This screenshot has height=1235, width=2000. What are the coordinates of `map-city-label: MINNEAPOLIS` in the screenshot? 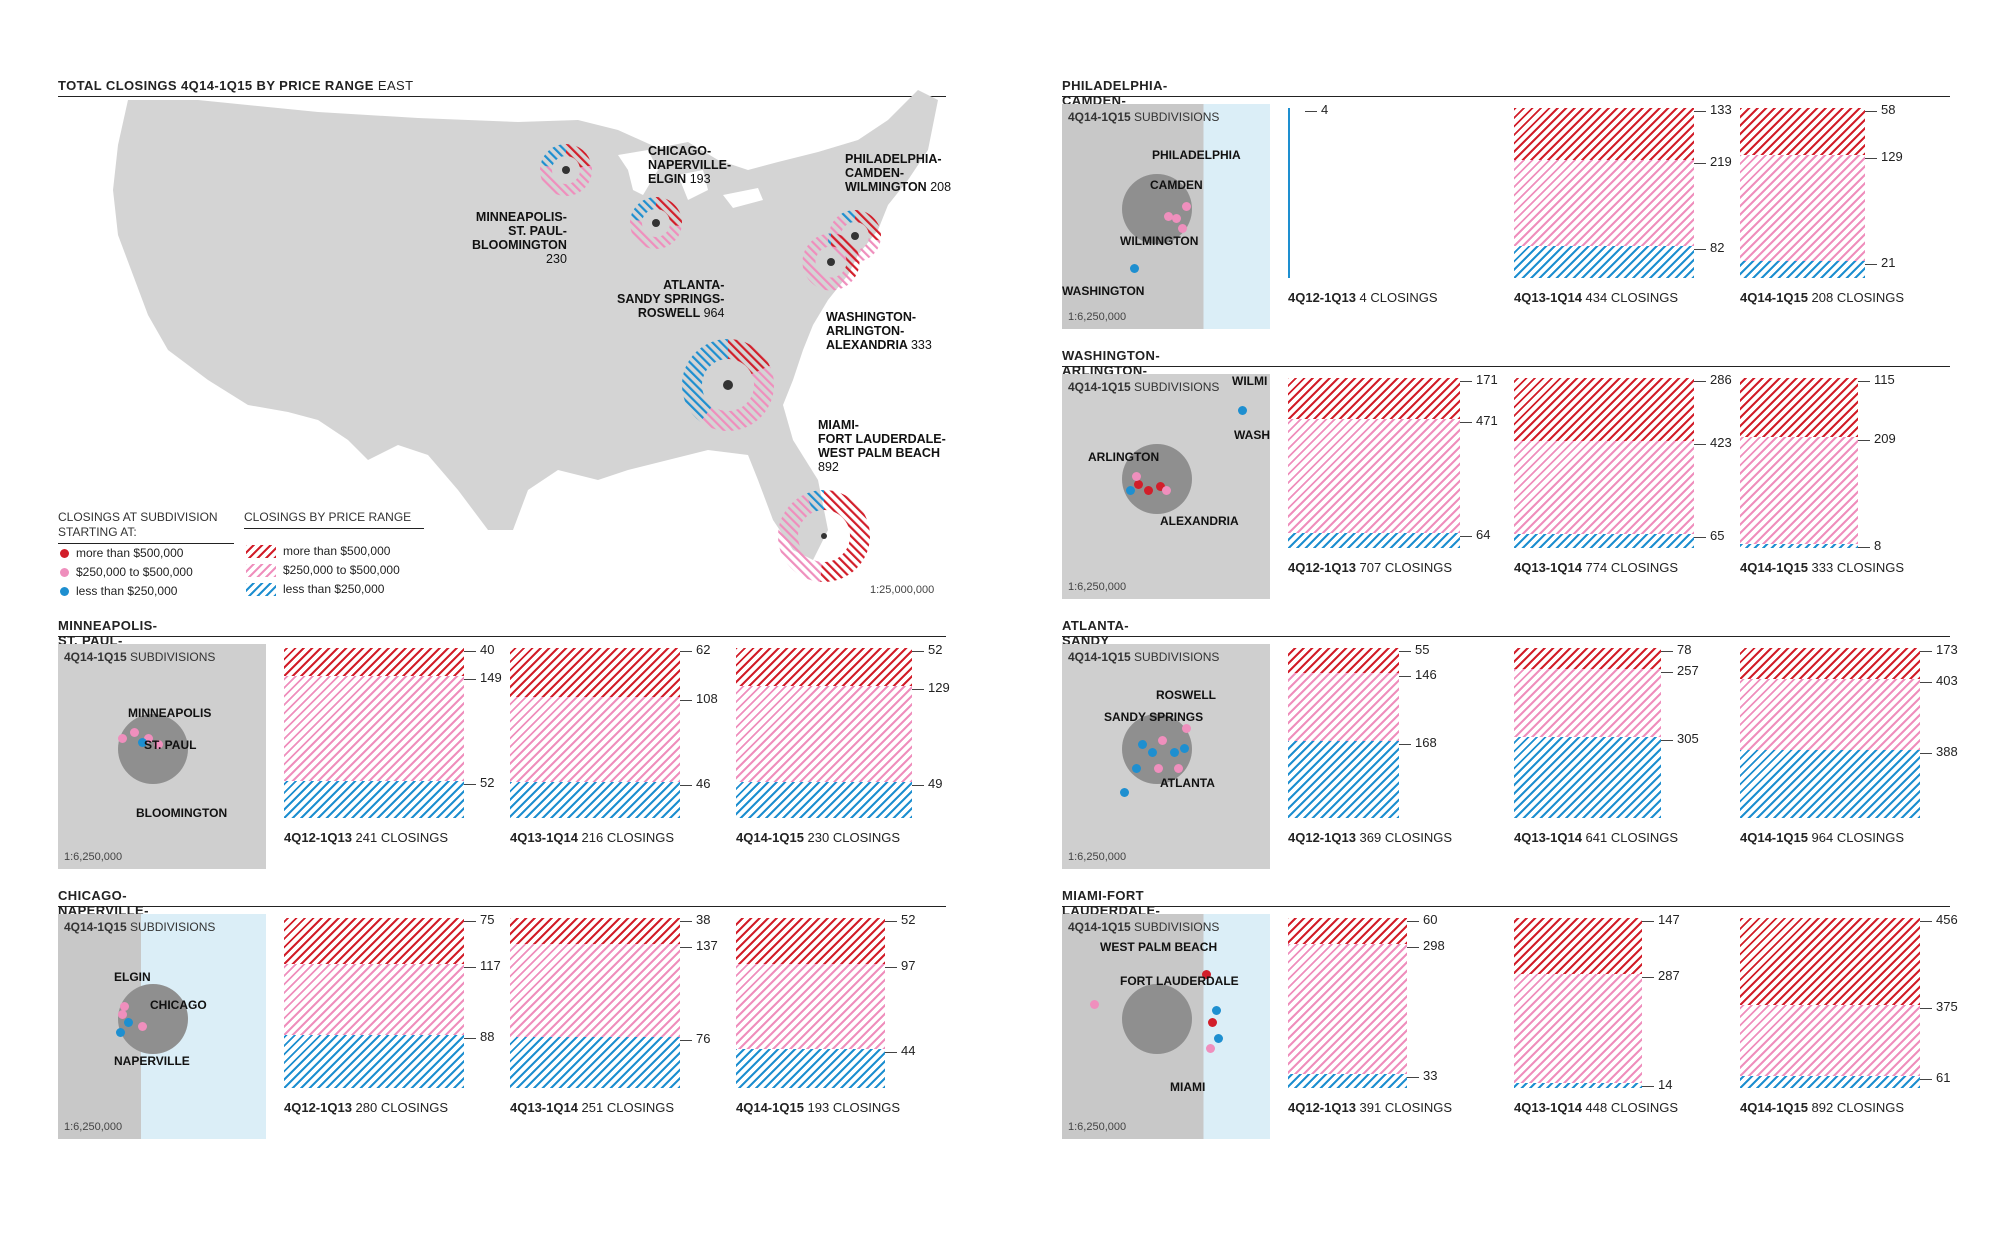 It's located at (170, 713).